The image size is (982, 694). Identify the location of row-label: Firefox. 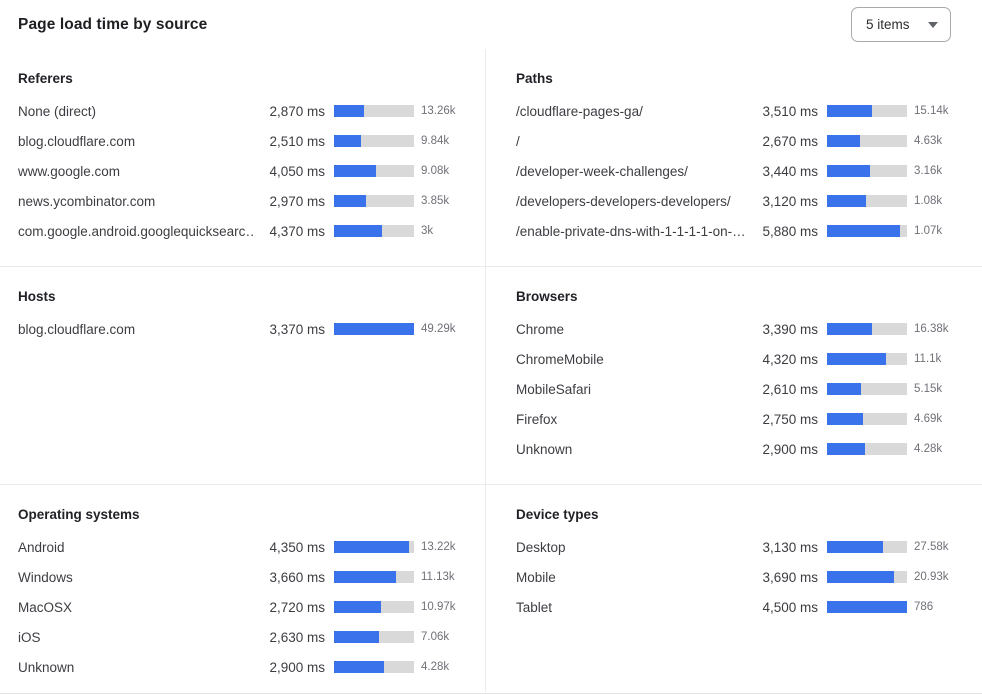
(537, 419).